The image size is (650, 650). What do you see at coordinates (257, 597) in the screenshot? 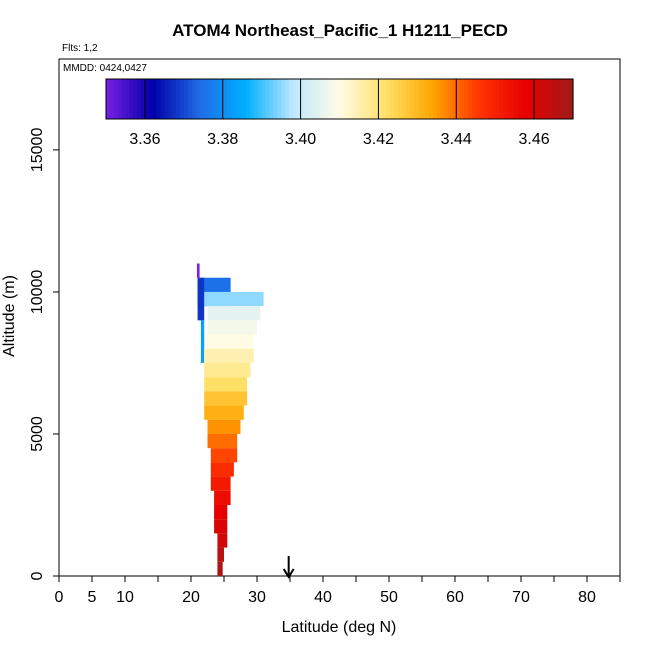
I see `x-tick-label: 30` at bounding box center [257, 597].